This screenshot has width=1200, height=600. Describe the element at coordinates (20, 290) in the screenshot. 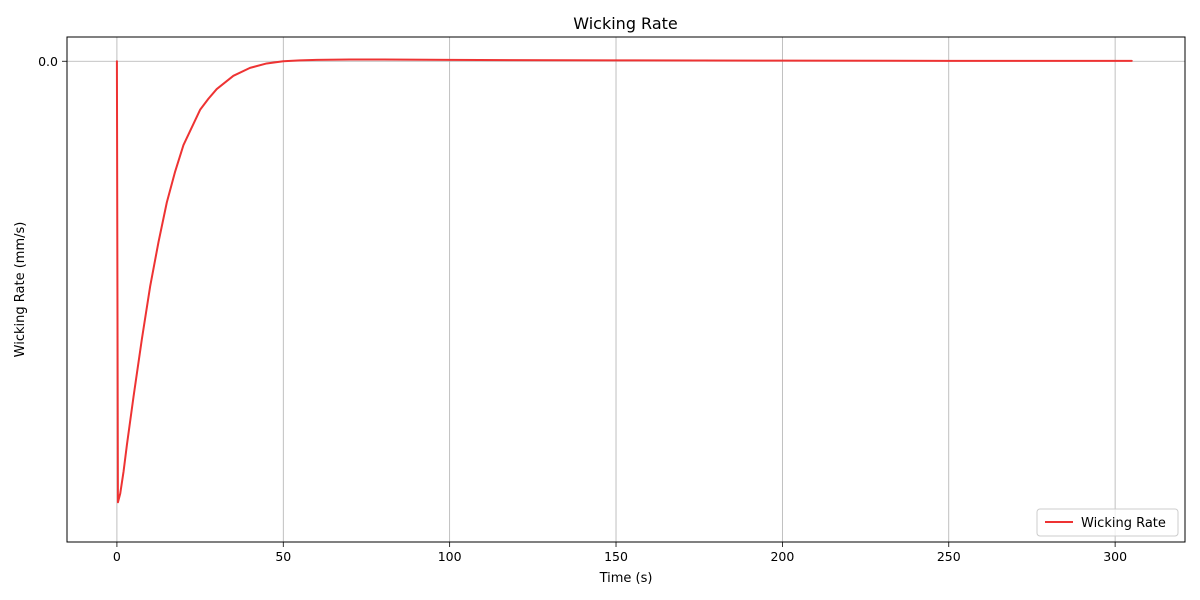

I see `y-axis-label: Wicking Rate (mm/s)` at that location.